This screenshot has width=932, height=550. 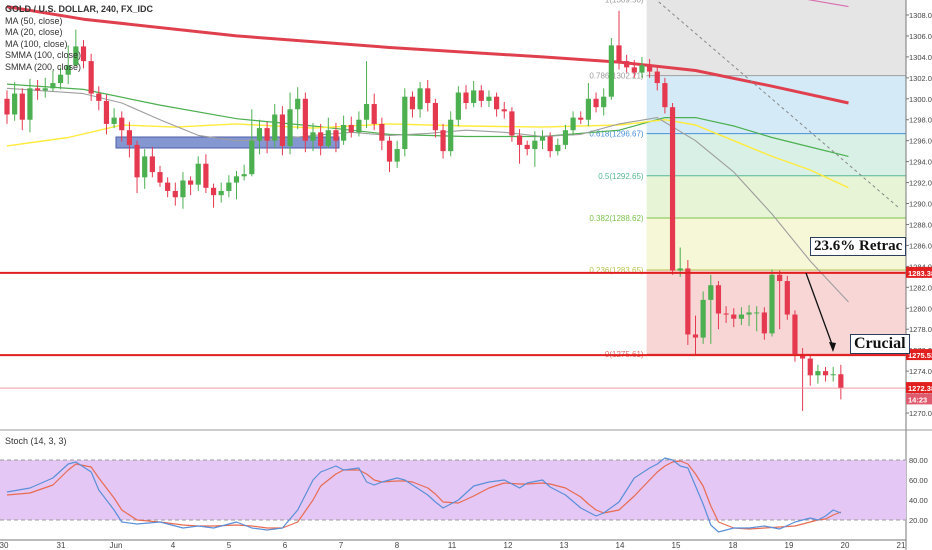 I want to click on legend-smma100: SMMA (100, close), so click(x=43, y=55).